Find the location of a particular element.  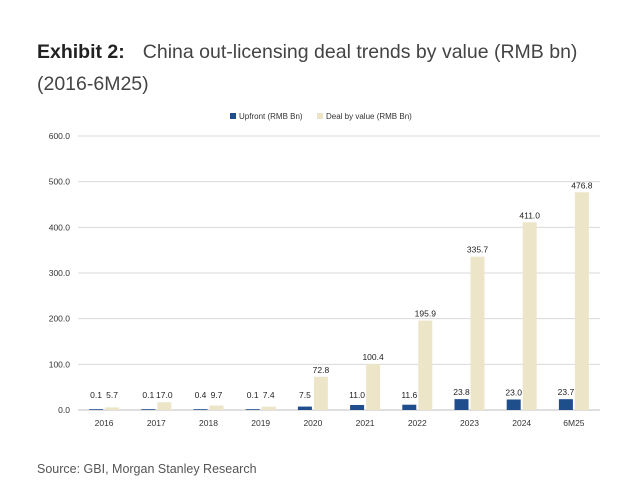

legend-label-1: Upfront (RMB Bn) is located at coordinates (271, 116).